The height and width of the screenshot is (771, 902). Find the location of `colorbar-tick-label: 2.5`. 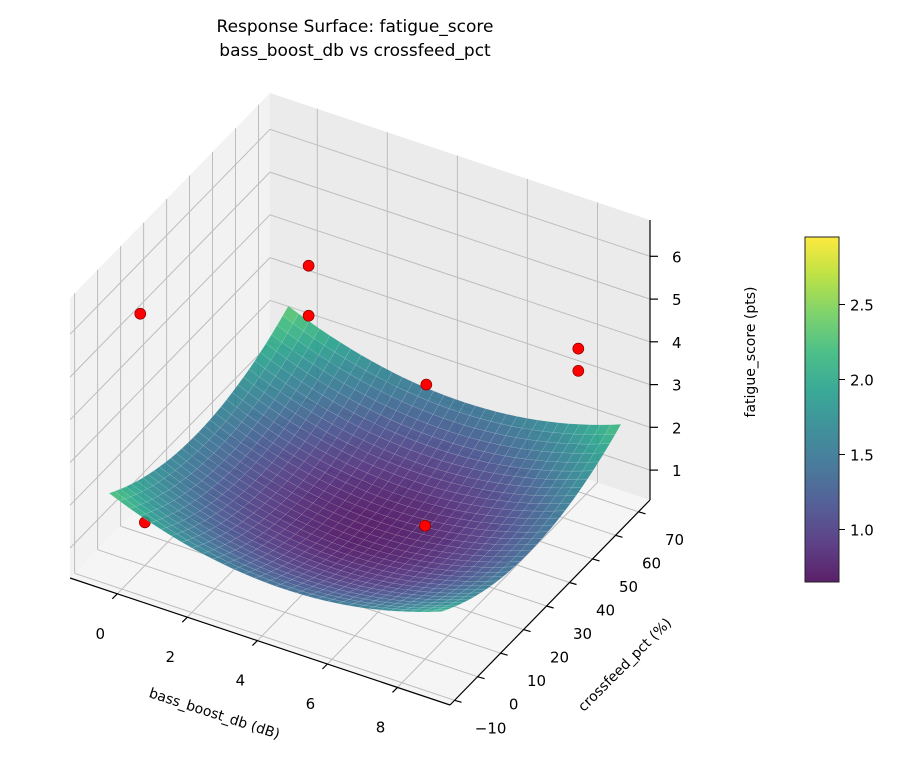

colorbar-tick-label: 2.5 is located at coordinates (862, 306).